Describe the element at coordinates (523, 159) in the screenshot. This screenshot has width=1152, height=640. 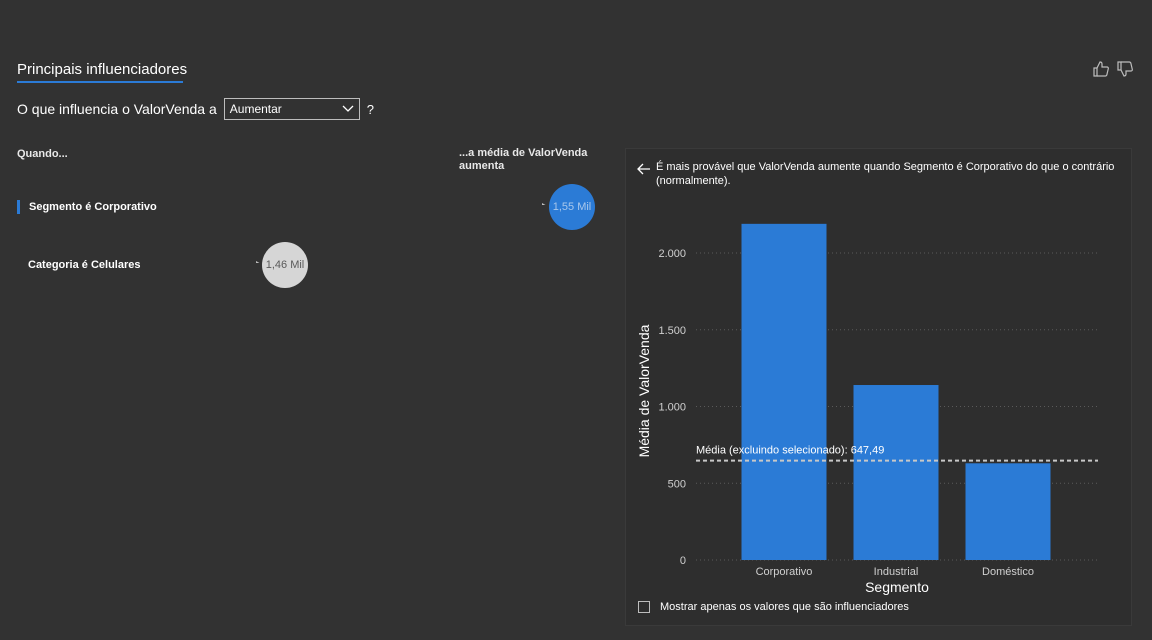
I see `column-header-average: ...a média de ValorVenda aumenta` at that location.